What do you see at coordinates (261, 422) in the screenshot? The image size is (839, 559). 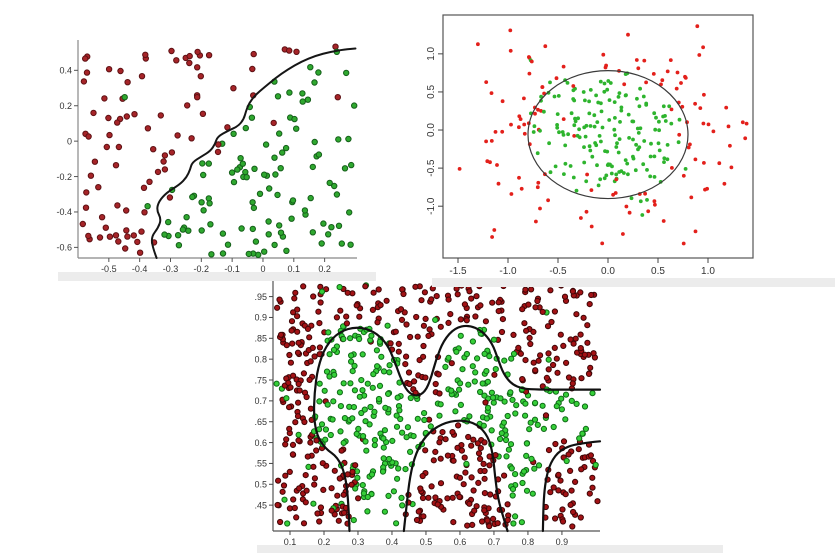 I see `y-tick-label: 0.65` at bounding box center [261, 422].